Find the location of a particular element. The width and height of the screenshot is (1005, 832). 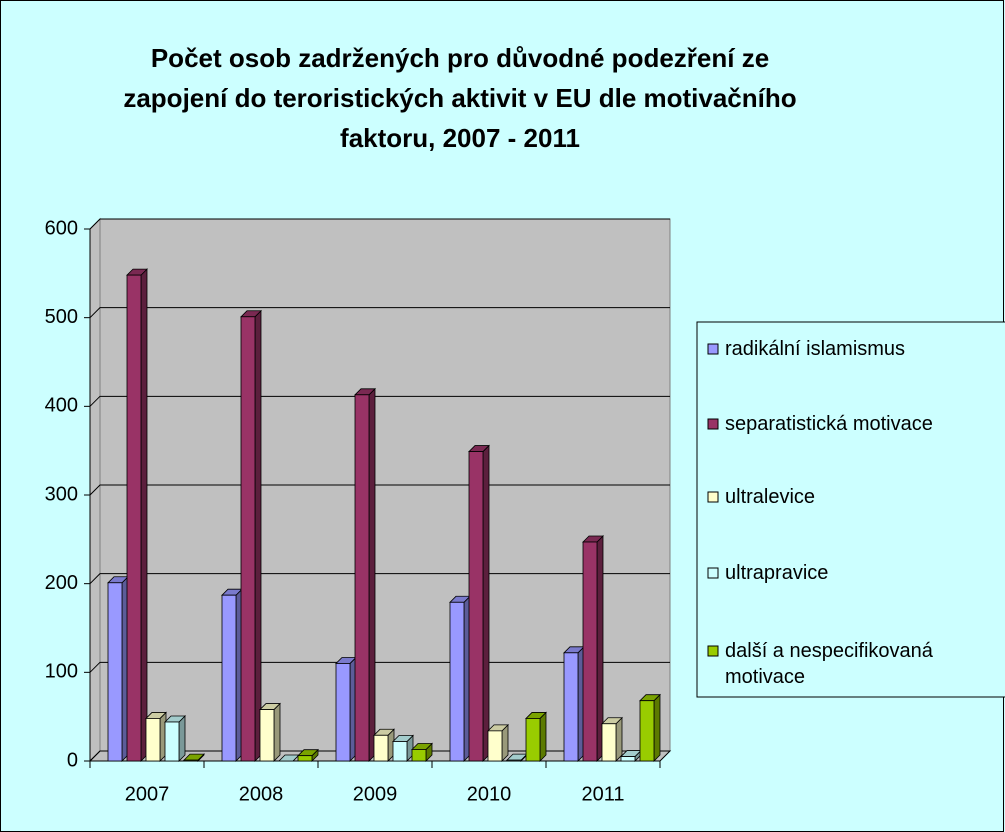

y-tick-label: 400 is located at coordinates (61, 406).